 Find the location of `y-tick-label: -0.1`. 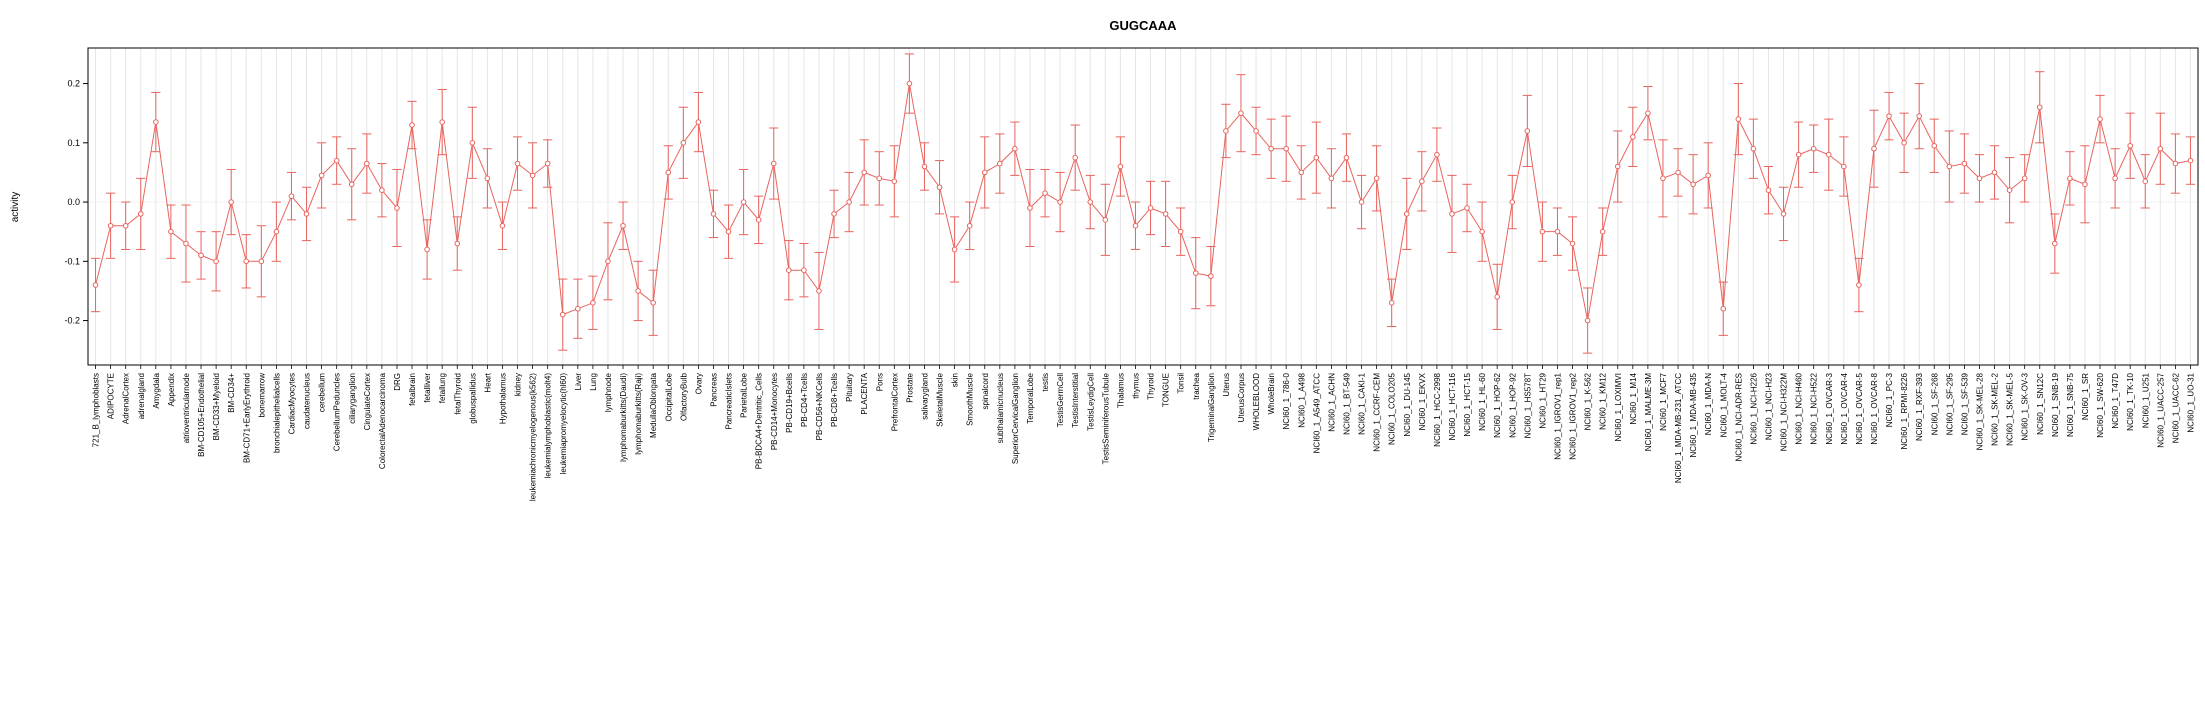

y-tick-label: -0.1 is located at coordinates (72, 261).